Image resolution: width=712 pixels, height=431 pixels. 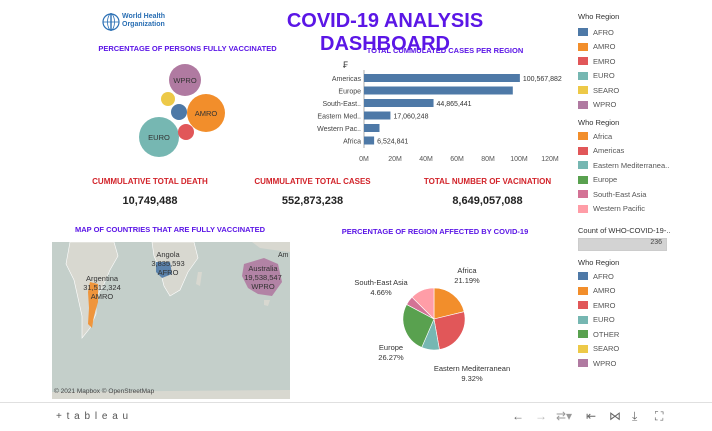 What do you see at coordinates (541, 416) in the screenshot?
I see `redo-icon: →` at bounding box center [541, 416].